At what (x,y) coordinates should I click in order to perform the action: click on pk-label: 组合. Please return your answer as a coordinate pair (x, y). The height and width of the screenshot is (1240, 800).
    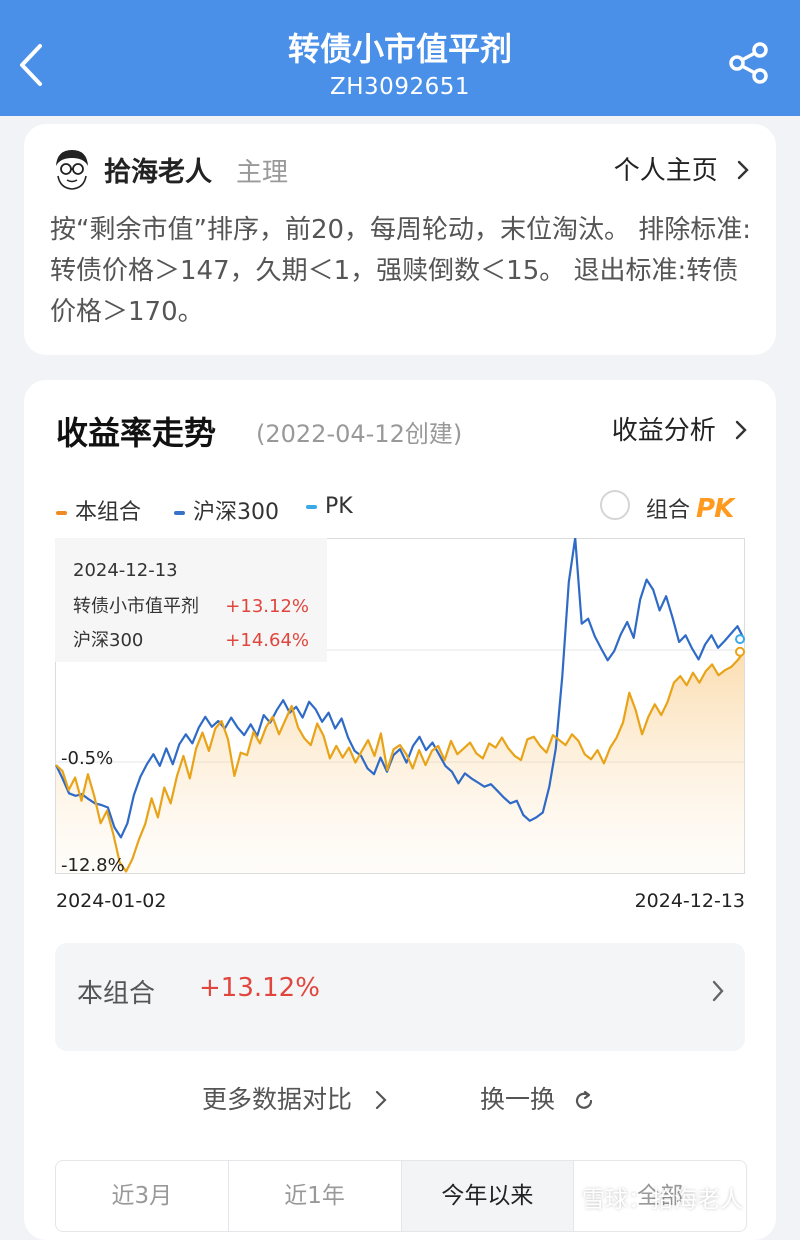
    Looking at the image, I should click on (668, 510).